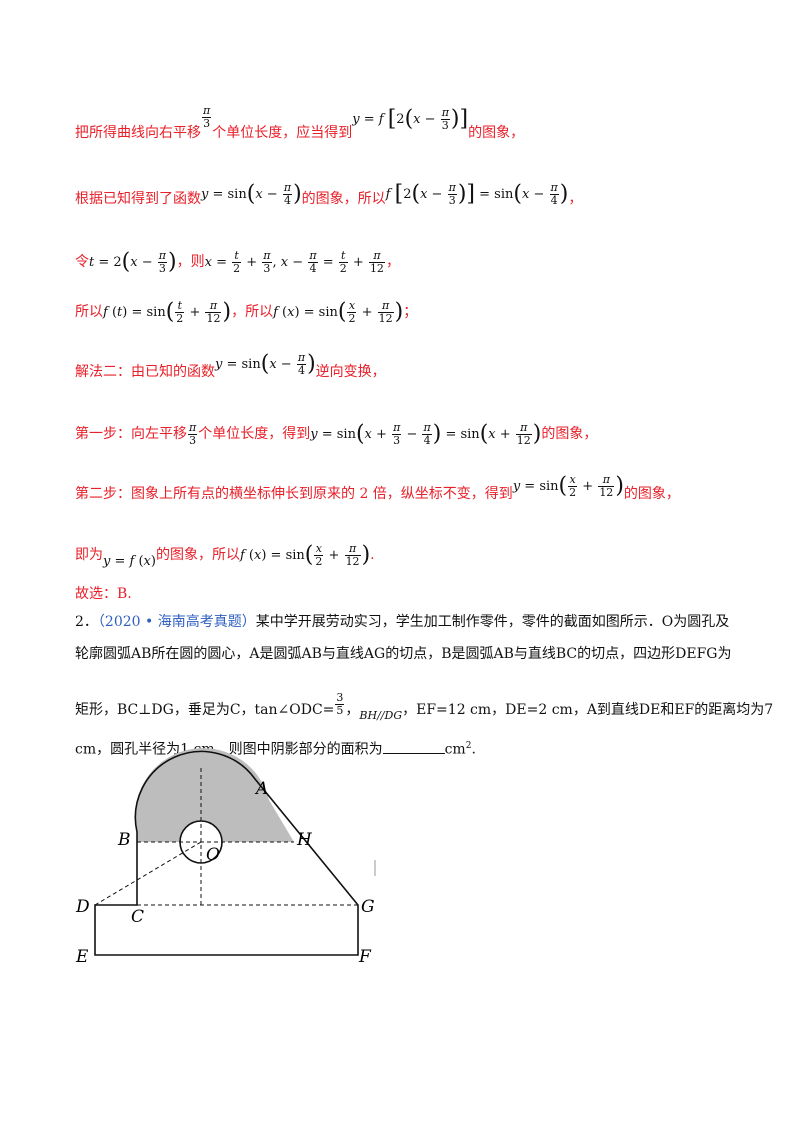 This screenshot has height=1132, width=800. Describe the element at coordinates (82, 957) in the screenshot. I see `label-e: E` at that location.